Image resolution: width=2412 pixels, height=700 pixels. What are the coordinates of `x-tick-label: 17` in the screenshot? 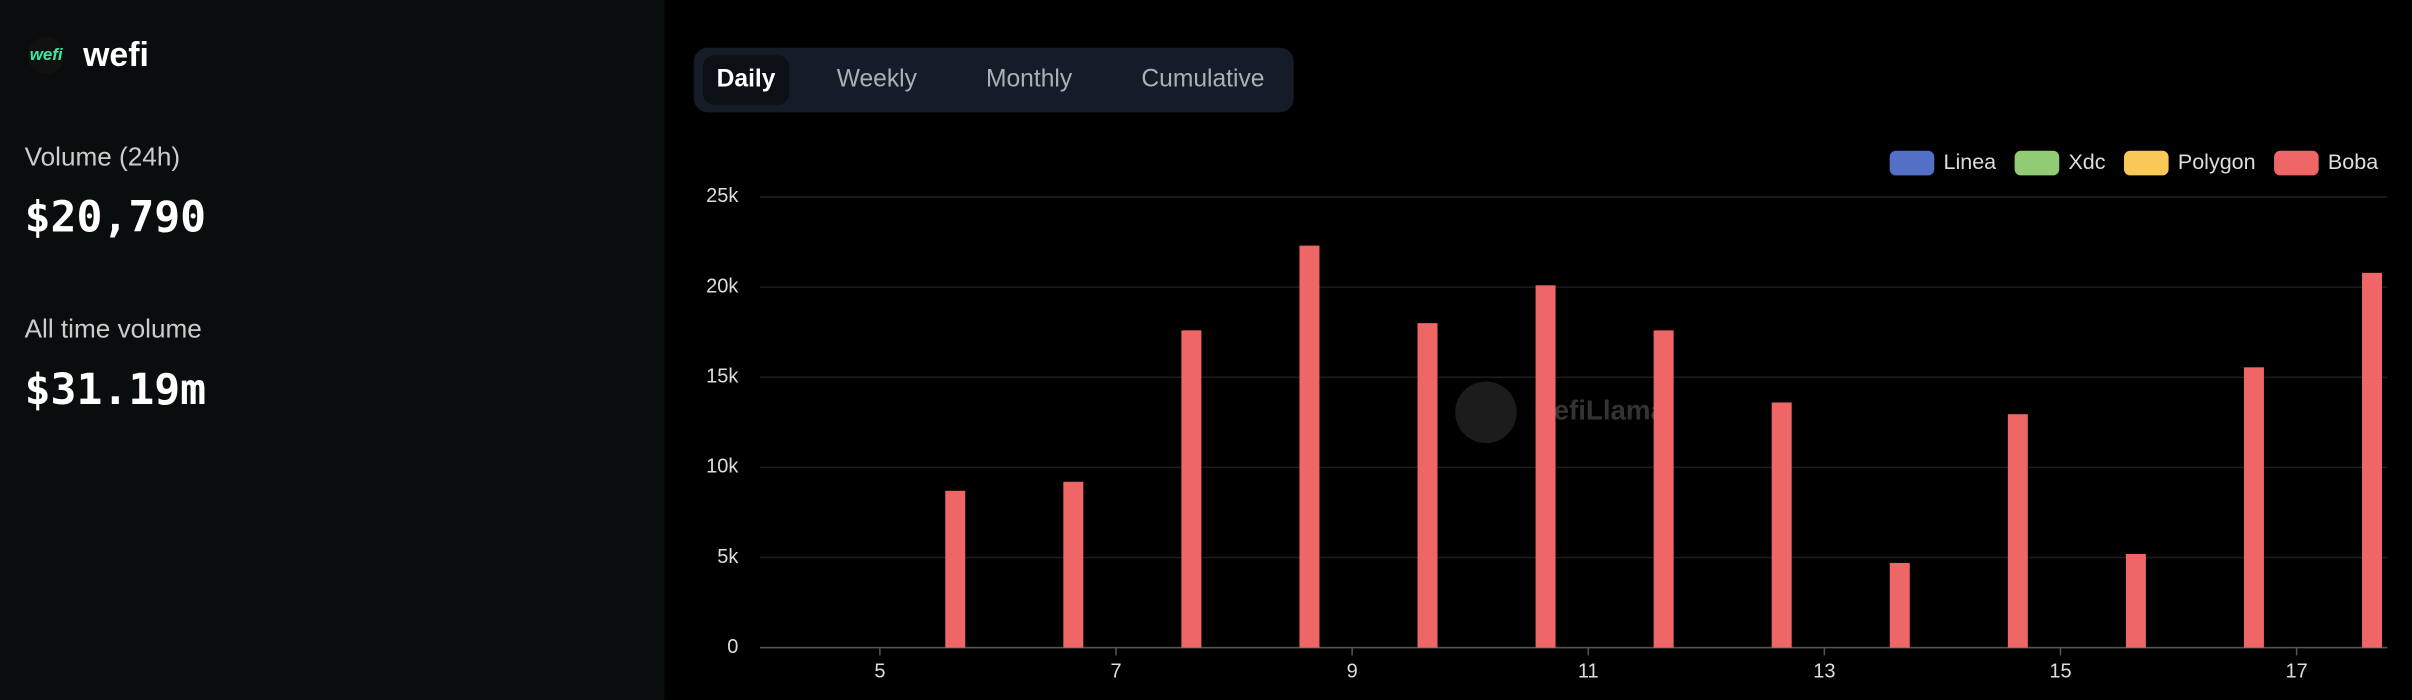 It's located at (2297, 672).